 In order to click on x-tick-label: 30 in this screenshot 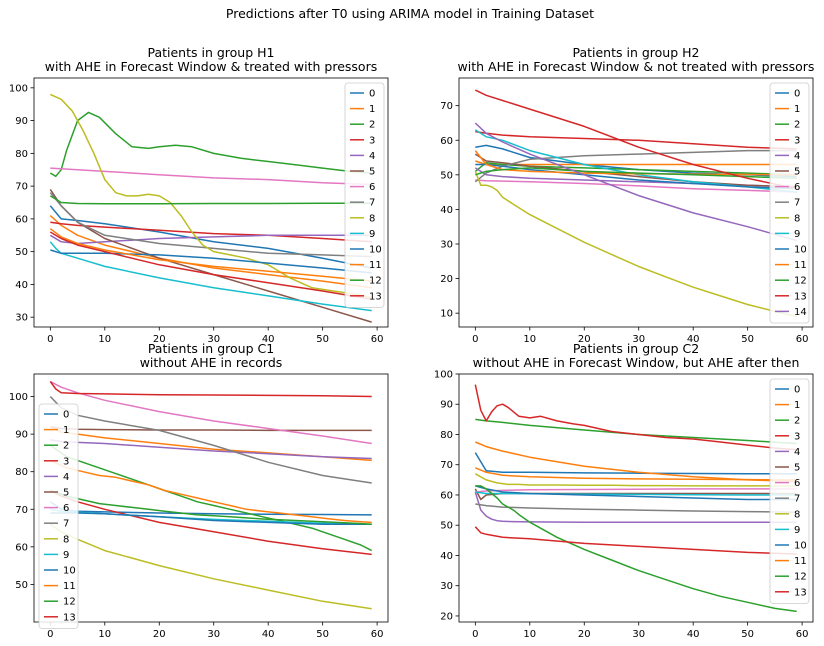, I will do `click(213, 634)`.